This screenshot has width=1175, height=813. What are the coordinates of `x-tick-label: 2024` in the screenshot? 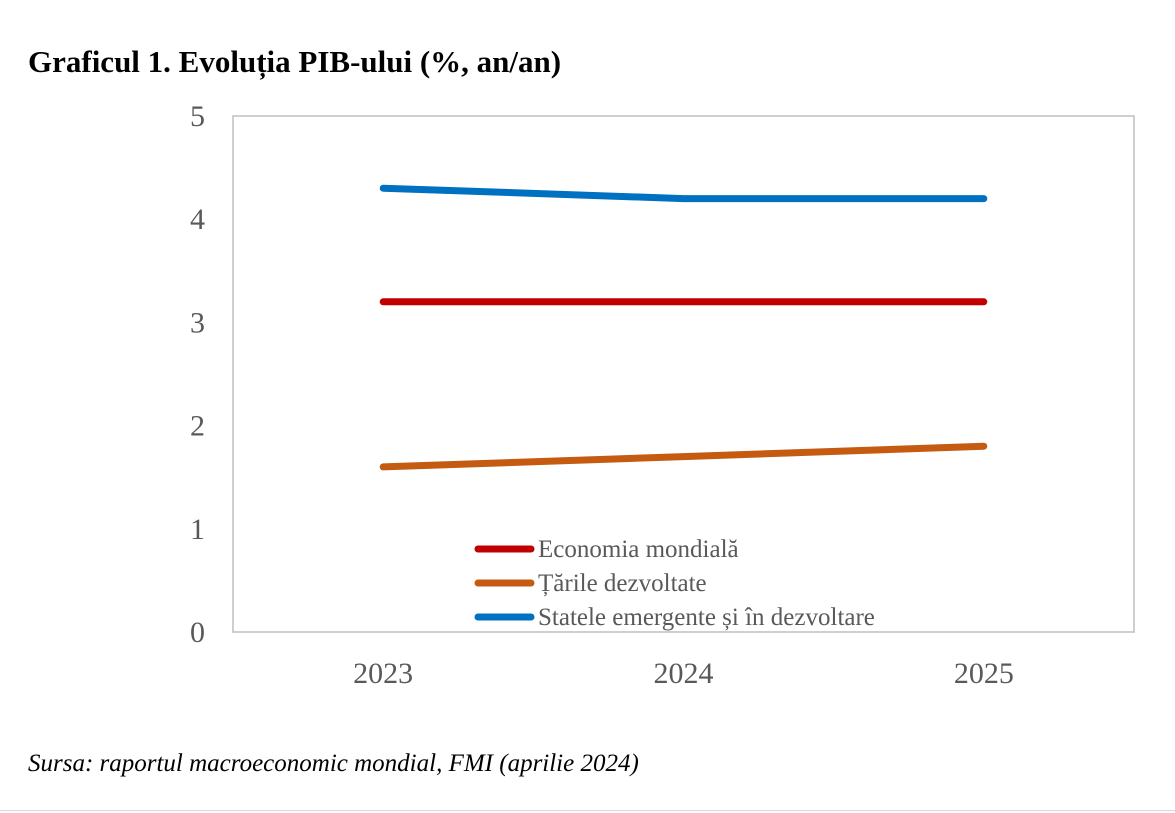 It's located at (684, 673).